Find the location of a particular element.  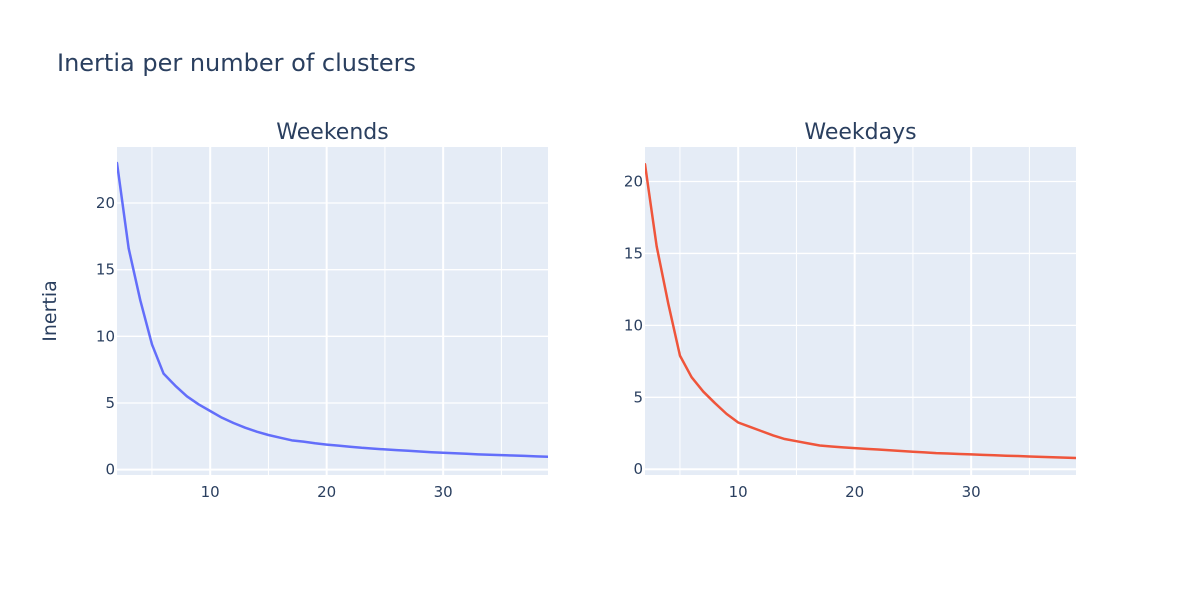

subplot-title: Weekdays is located at coordinates (860, 132).